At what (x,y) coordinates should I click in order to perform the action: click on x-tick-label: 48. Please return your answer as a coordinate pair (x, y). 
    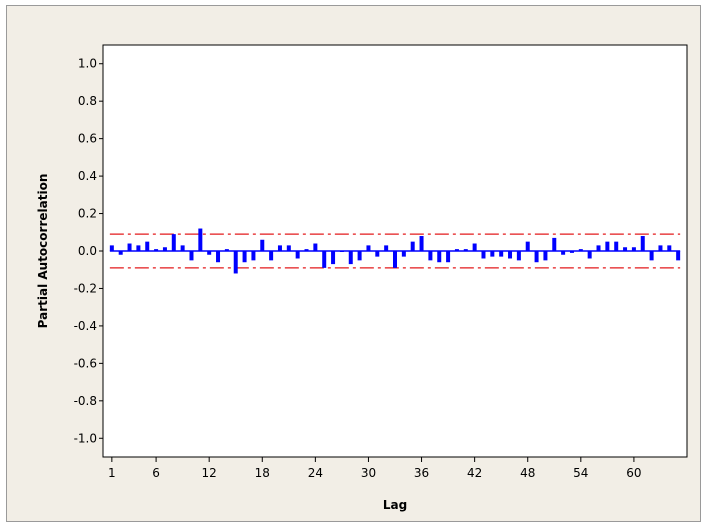
    Looking at the image, I should click on (527, 473).